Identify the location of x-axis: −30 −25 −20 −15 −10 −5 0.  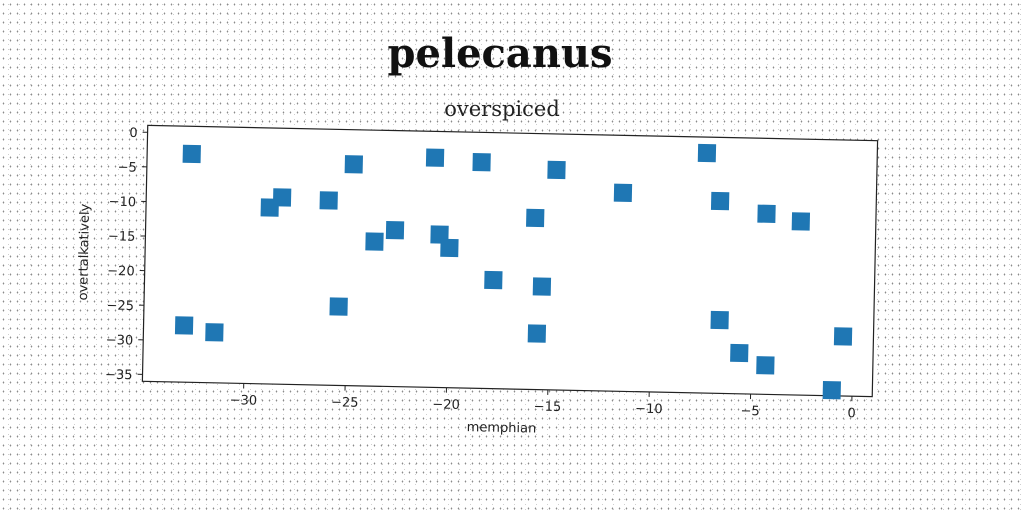
(543, 402).